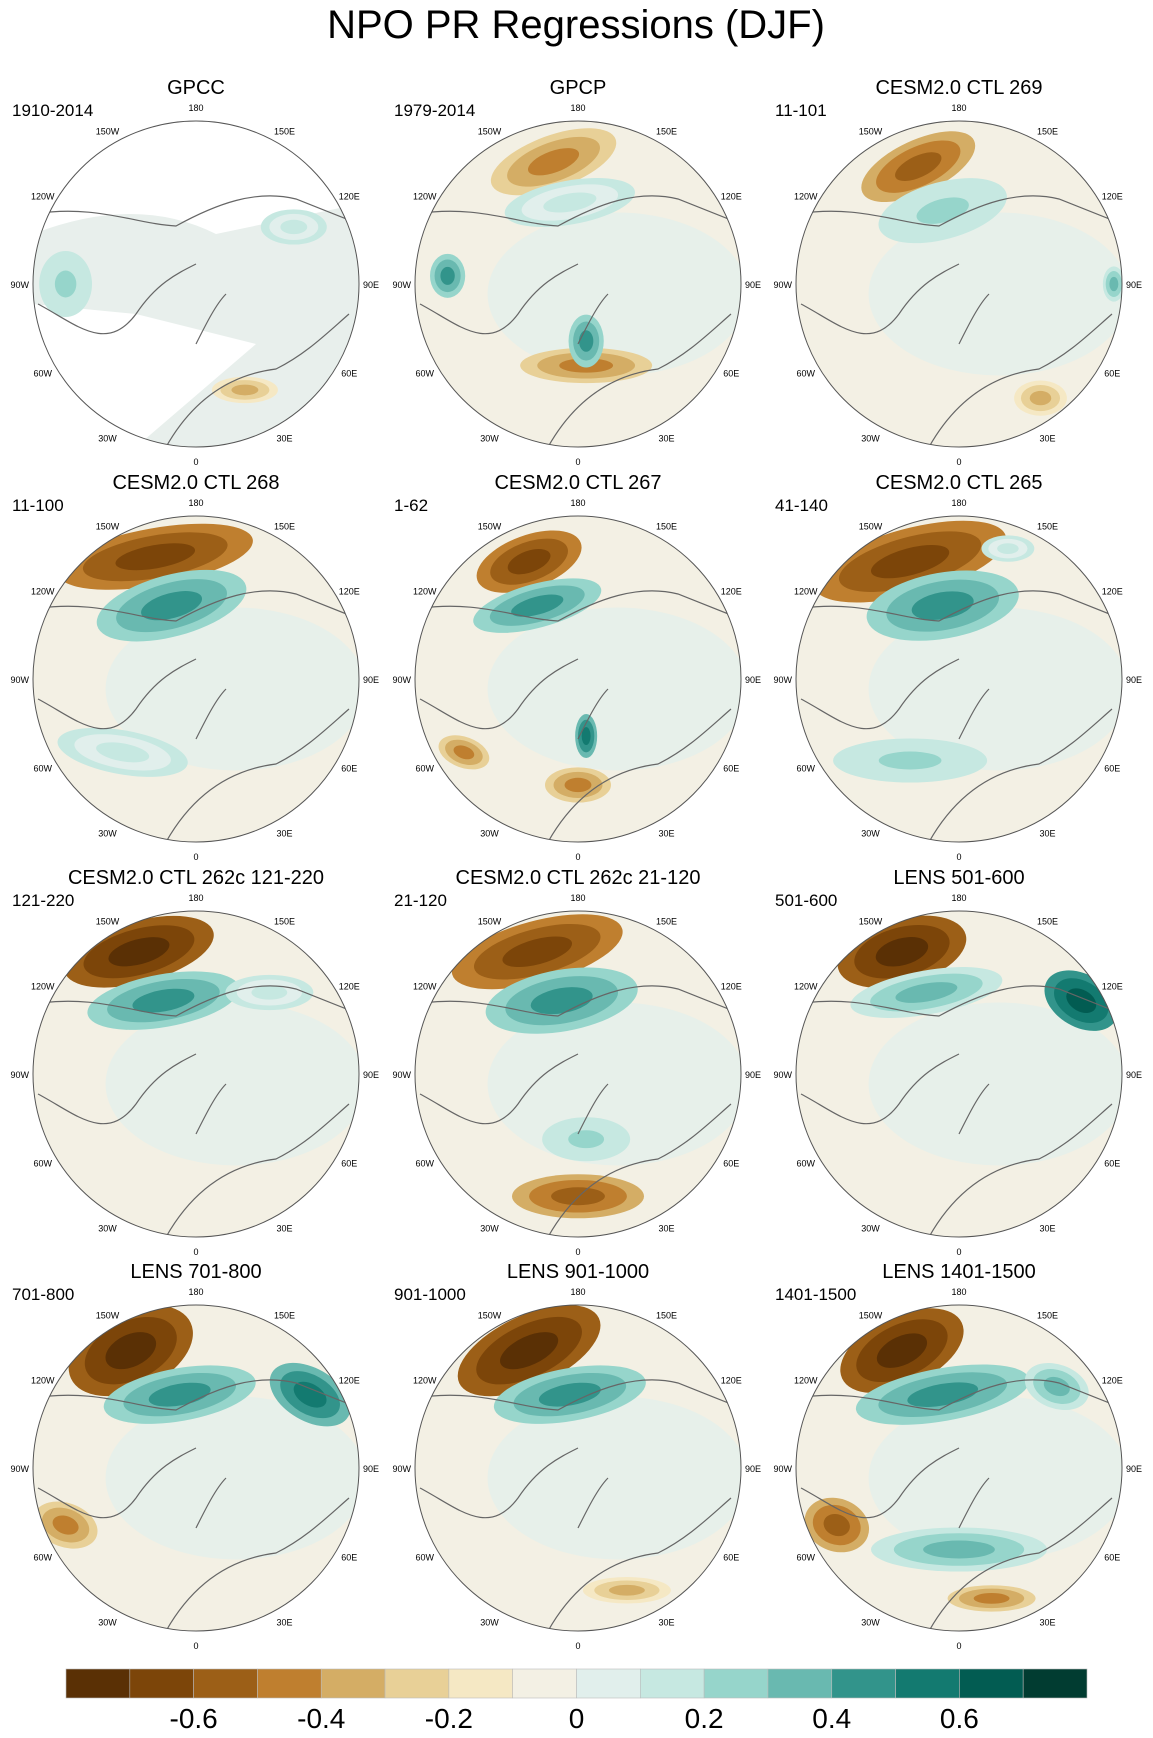  What do you see at coordinates (321, 1718) in the screenshot?
I see `colorbar-tick-label: -0.4` at bounding box center [321, 1718].